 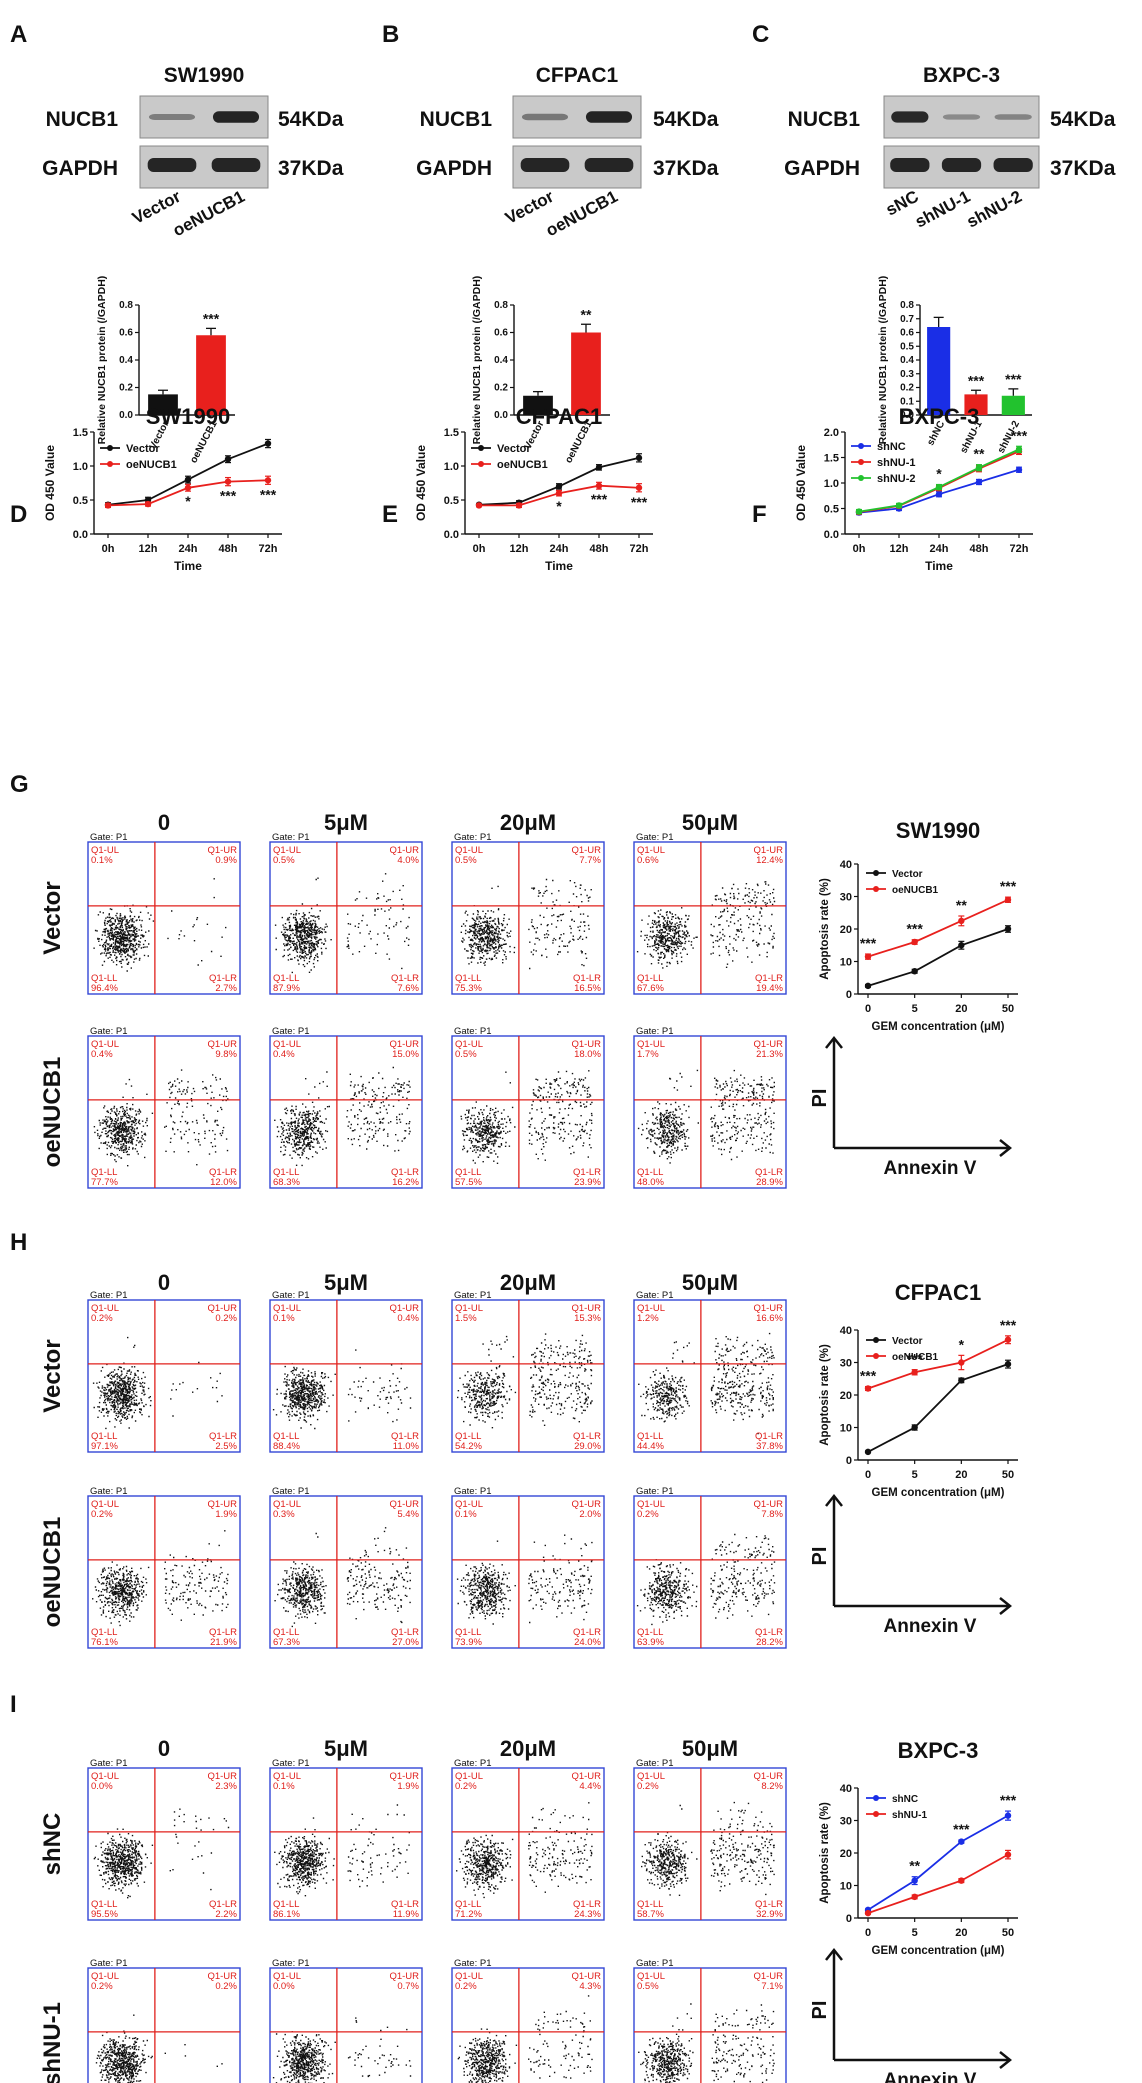 What do you see at coordinates (650, 1914) in the screenshot?
I see `quadrant-value-ll: 58.7%` at bounding box center [650, 1914].